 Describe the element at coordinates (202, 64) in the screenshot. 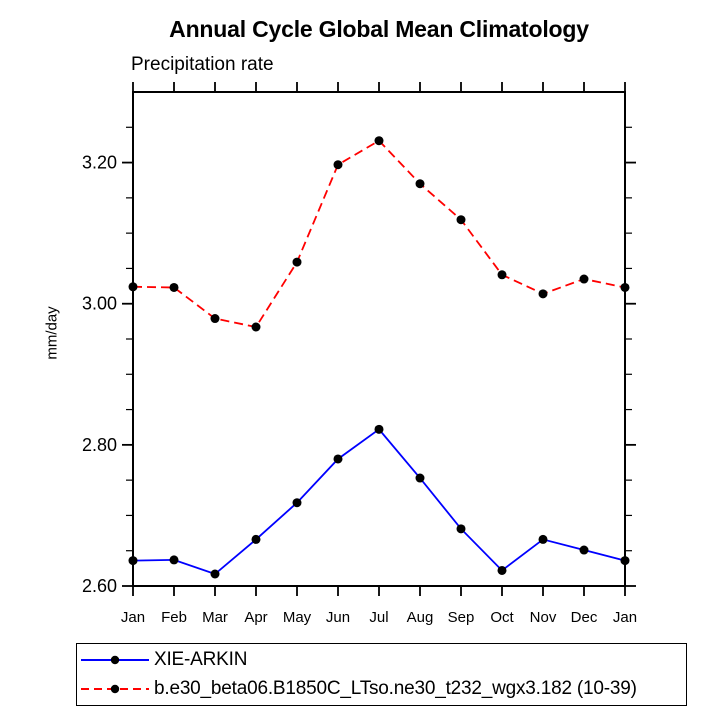

I see `chart-subtitle: Precipitation rate` at that location.